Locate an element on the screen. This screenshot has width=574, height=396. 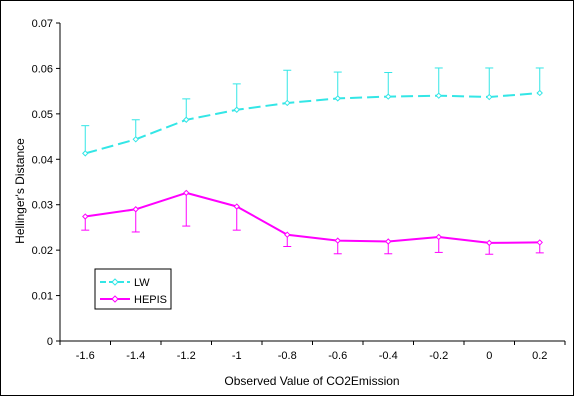
y-tick-label: 0.04 is located at coordinates (42, 160).